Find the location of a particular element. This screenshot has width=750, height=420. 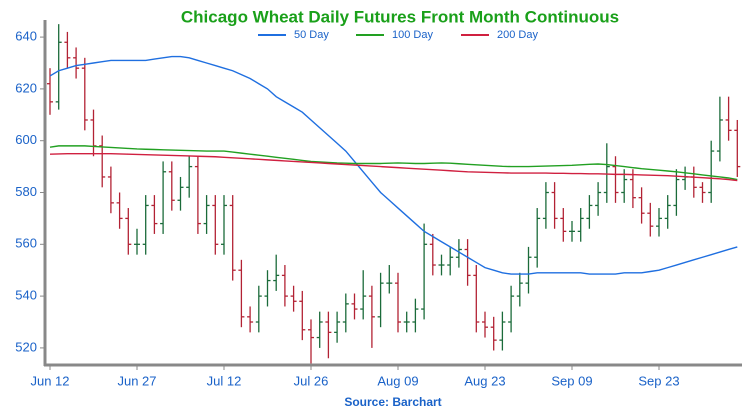

x-tick-label: Sep 09 is located at coordinates (571, 380).